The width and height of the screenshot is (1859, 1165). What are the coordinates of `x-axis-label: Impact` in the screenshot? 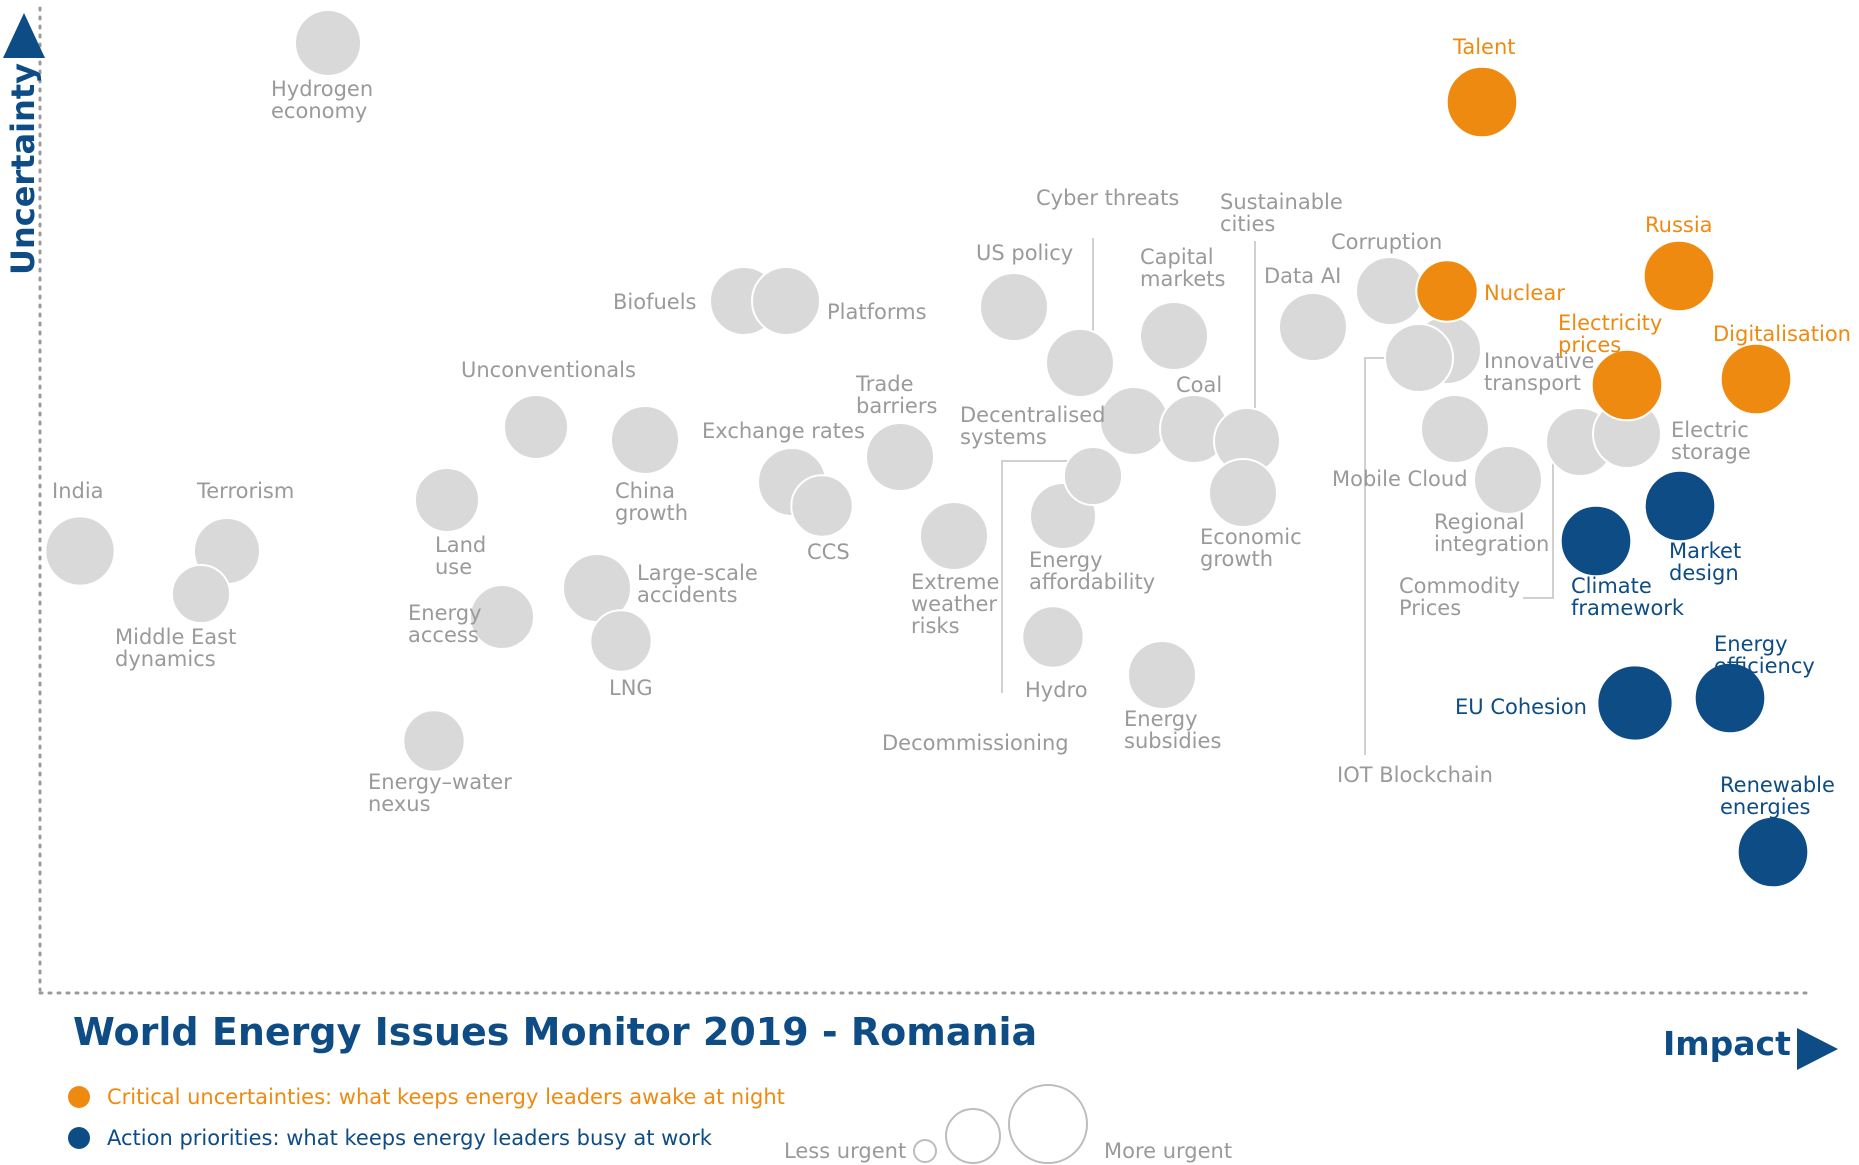 It's located at (1727, 1043).